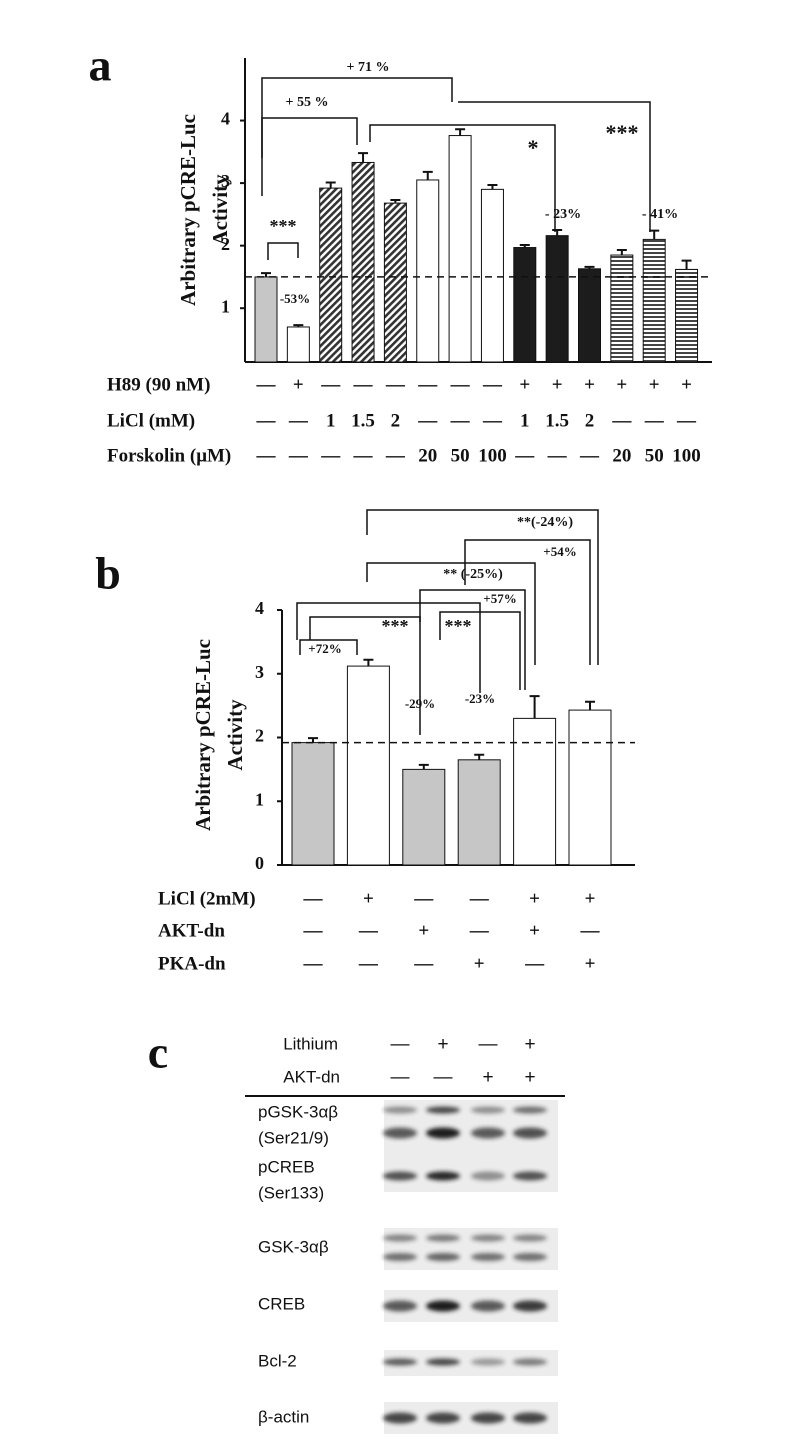 This screenshot has height=1447, width=800. Describe the element at coordinates (192, 963) in the screenshot. I see `treatment-label: PKA-dn` at that location.